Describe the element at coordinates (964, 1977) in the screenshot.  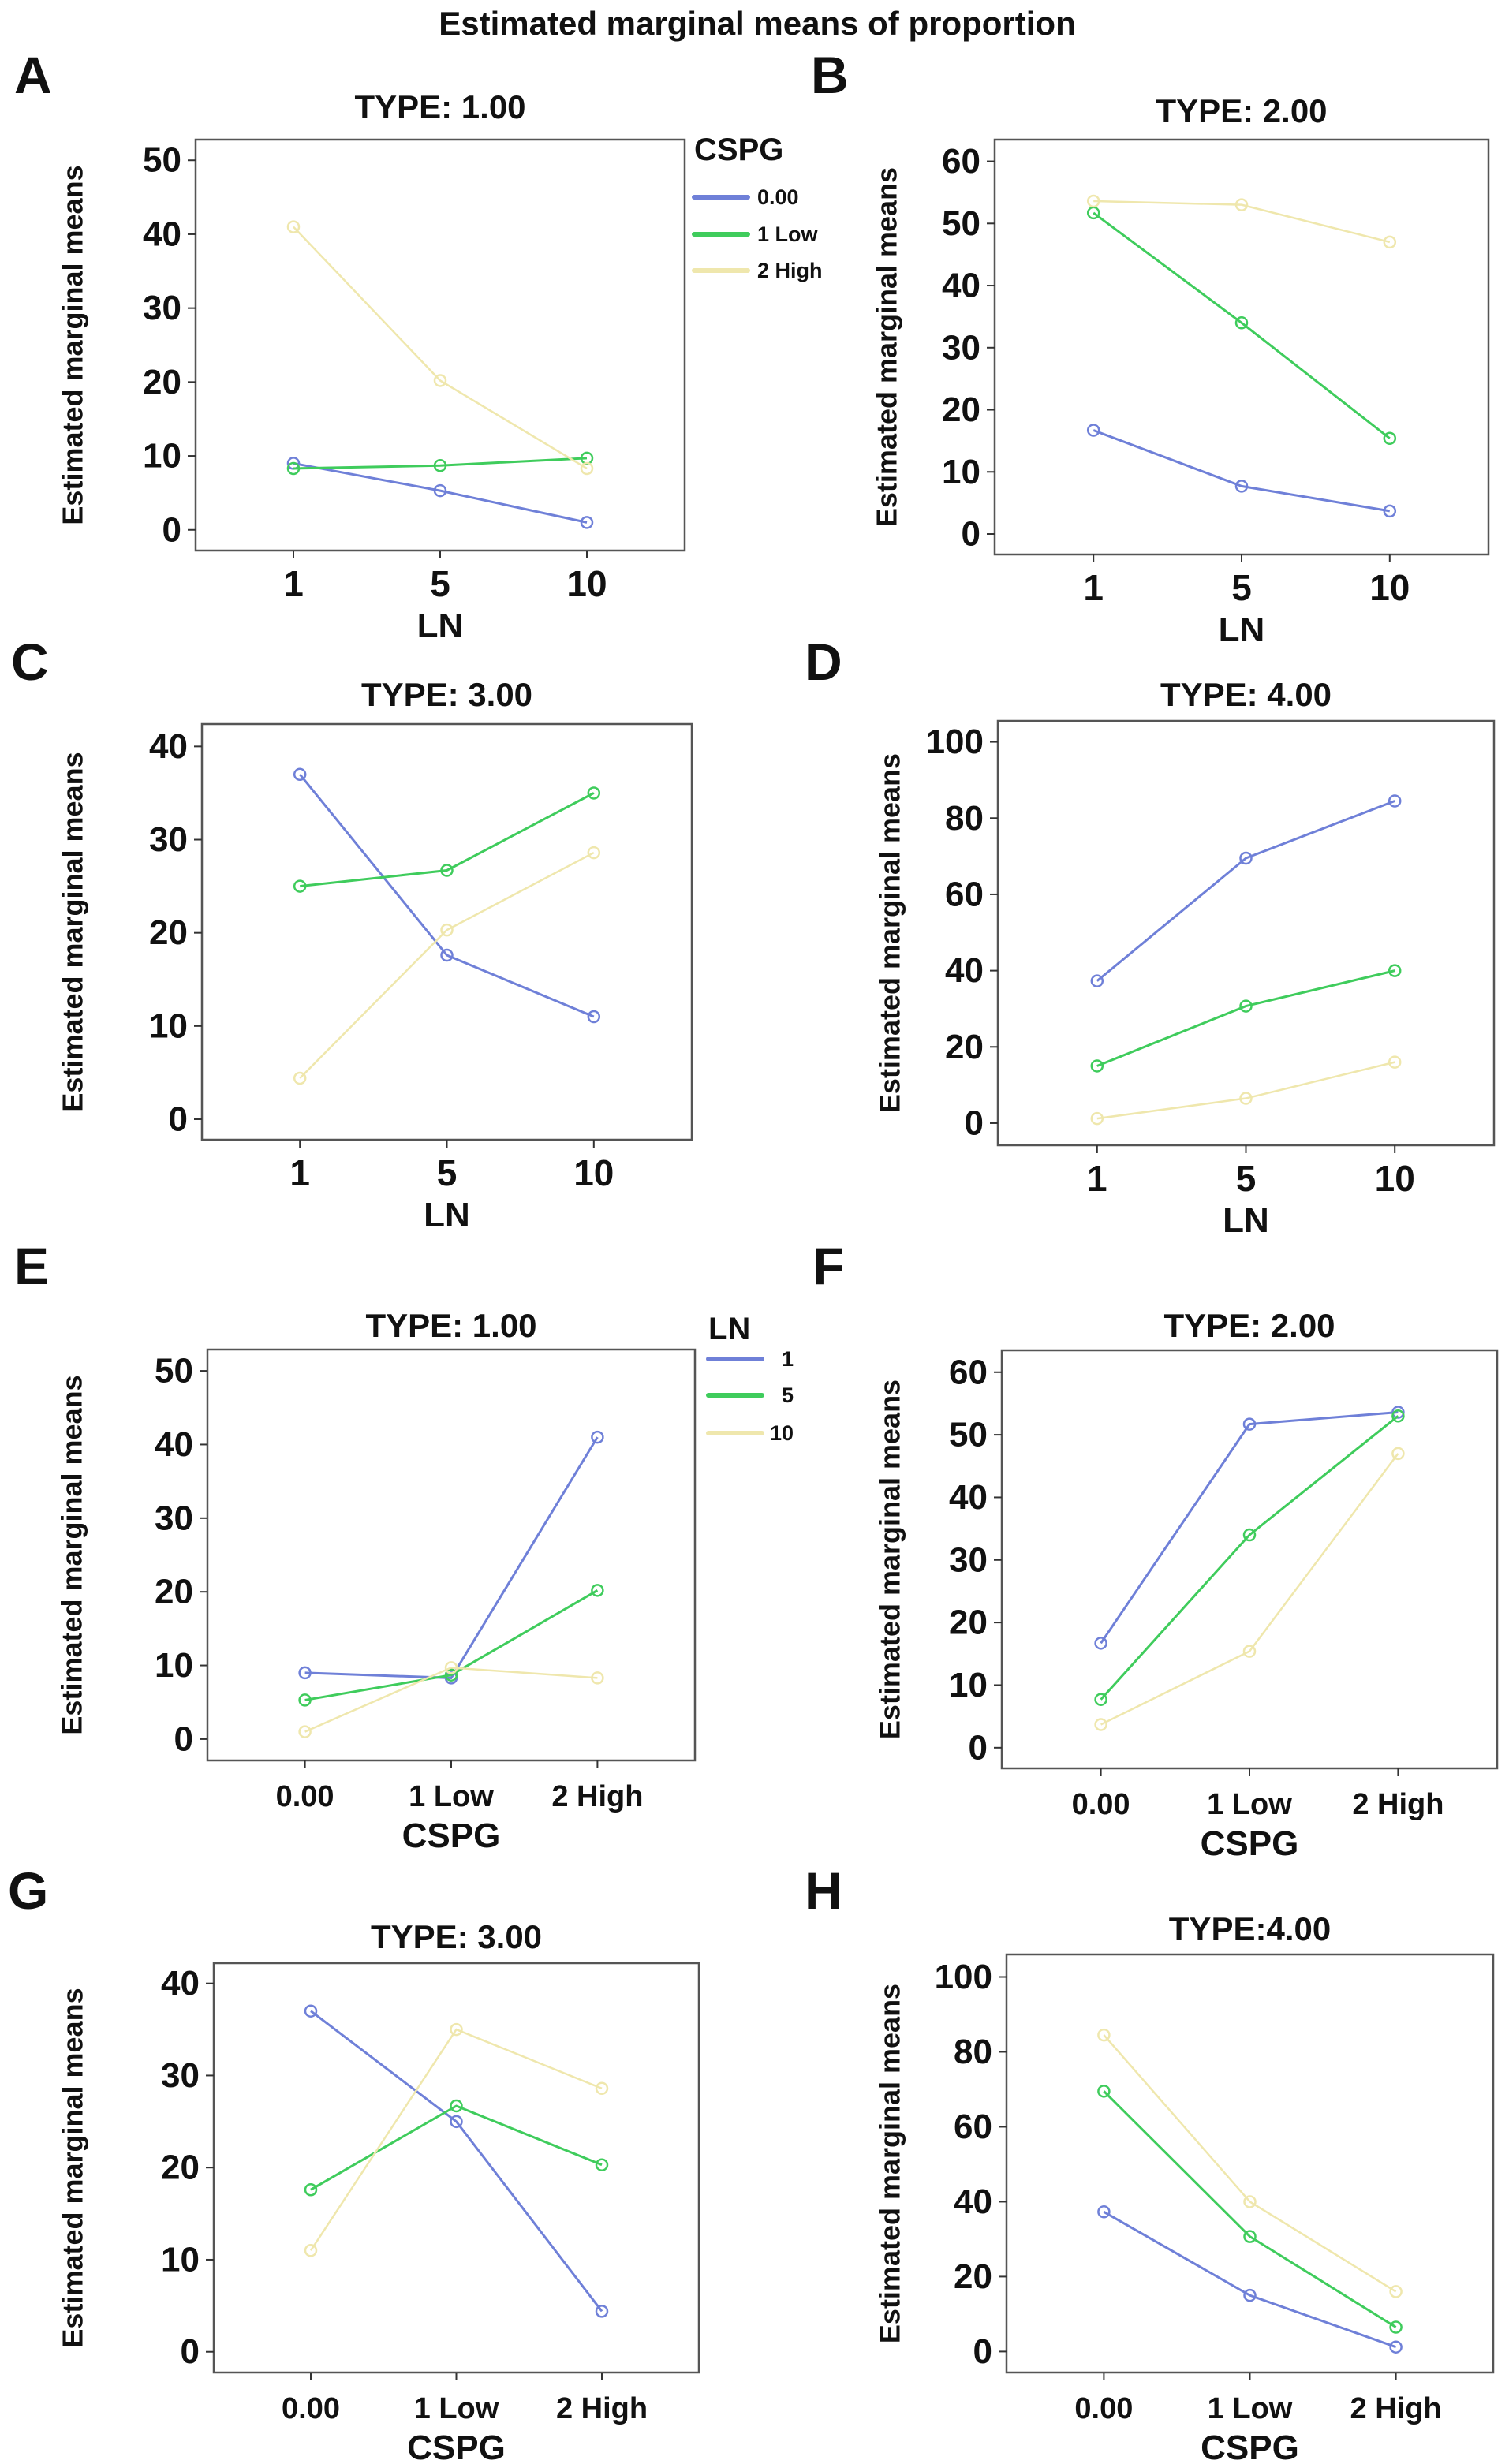
I see `y-tick-label: 100` at that location.